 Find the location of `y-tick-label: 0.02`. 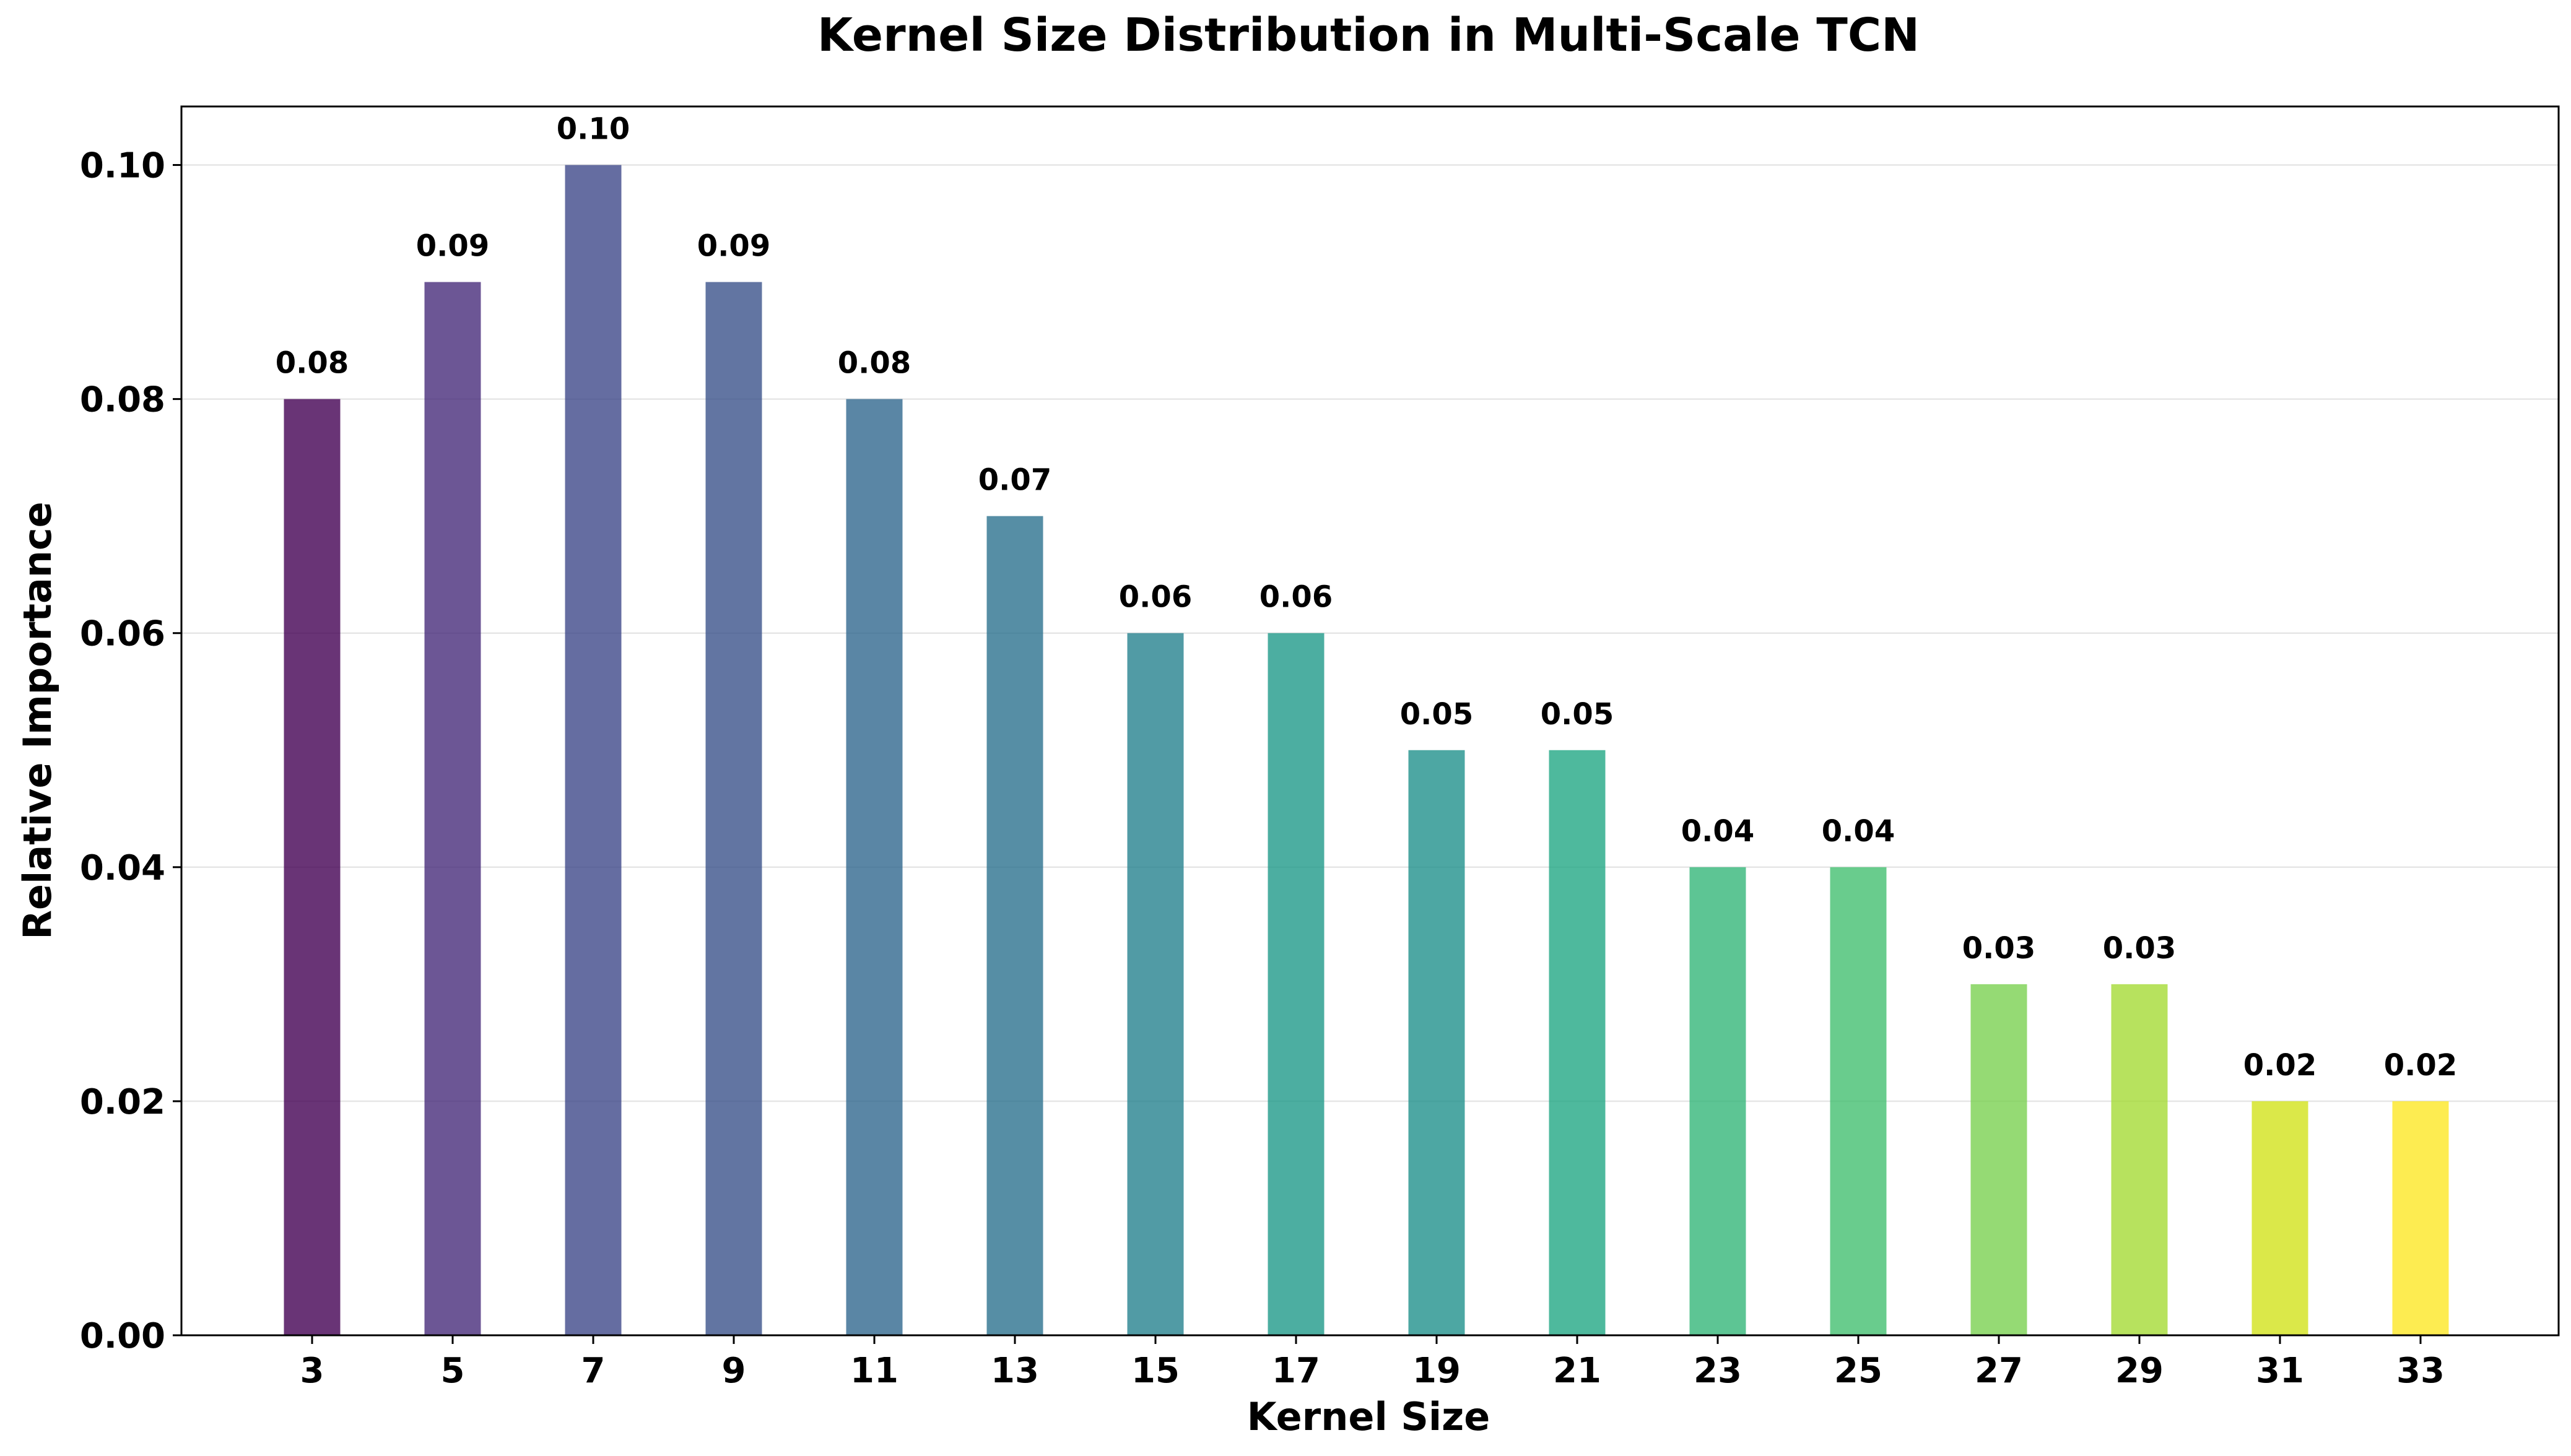

y-tick-label: 0.02 is located at coordinates (122, 1102).